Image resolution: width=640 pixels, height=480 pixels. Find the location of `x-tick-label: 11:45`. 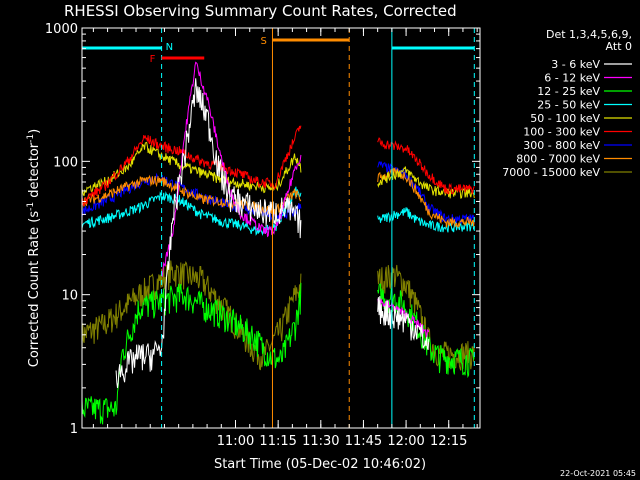

x-tick-label: 11:45 is located at coordinates (363, 441).